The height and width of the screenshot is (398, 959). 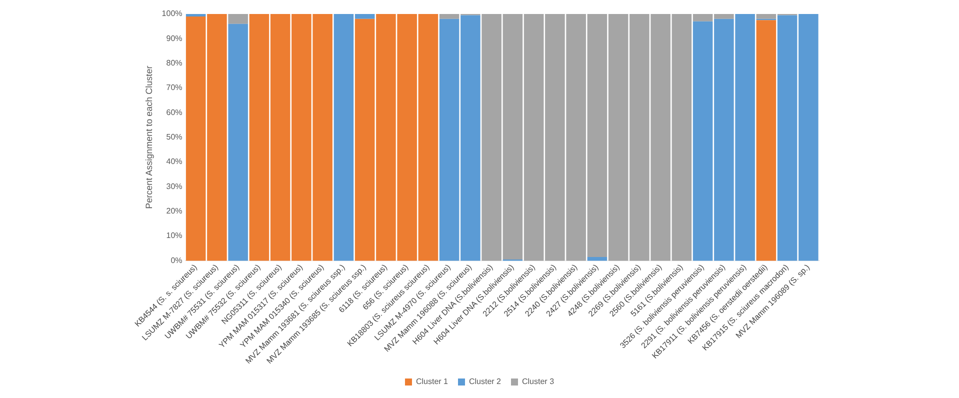 What do you see at coordinates (172, 13) in the screenshot?
I see `y-tick-label: 100%` at bounding box center [172, 13].